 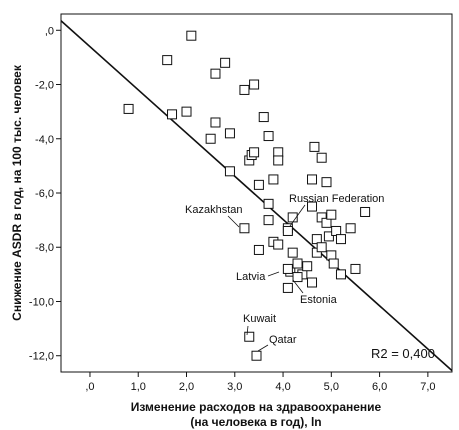 What do you see at coordinates (298, 286) in the screenshot?
I see `leader-estonia` at bounding box center [298, 286].